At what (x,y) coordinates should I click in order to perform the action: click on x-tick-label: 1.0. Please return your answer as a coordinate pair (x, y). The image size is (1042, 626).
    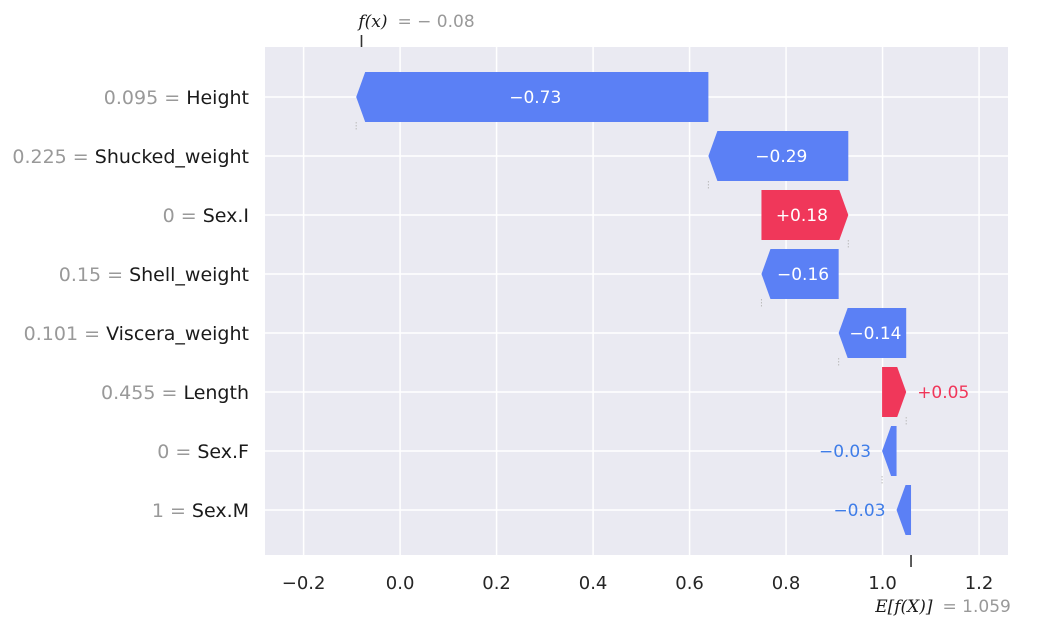
    Looking at the image, I should click on (882, 583).